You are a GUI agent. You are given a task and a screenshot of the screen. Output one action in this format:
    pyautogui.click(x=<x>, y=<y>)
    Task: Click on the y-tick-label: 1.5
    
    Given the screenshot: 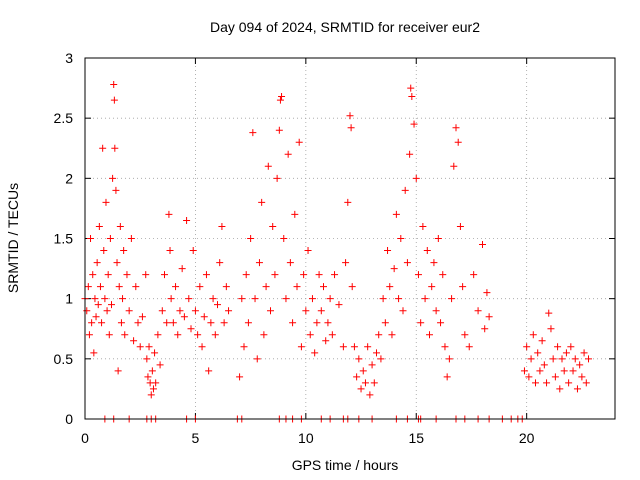 What is the action you would take?
    pyautogui.click(x=64, y=239)
    